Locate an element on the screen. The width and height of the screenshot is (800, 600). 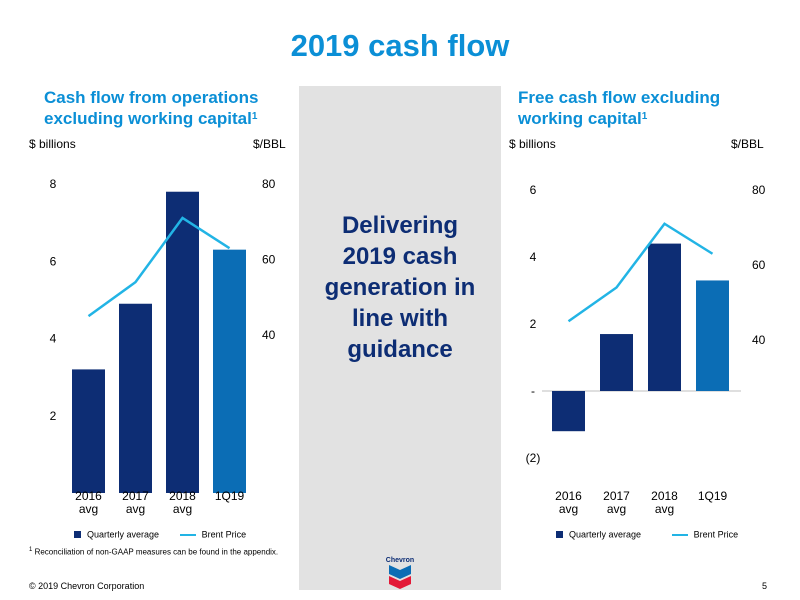
right-category-label: 1Q19 is located at coordinates (713, 496).